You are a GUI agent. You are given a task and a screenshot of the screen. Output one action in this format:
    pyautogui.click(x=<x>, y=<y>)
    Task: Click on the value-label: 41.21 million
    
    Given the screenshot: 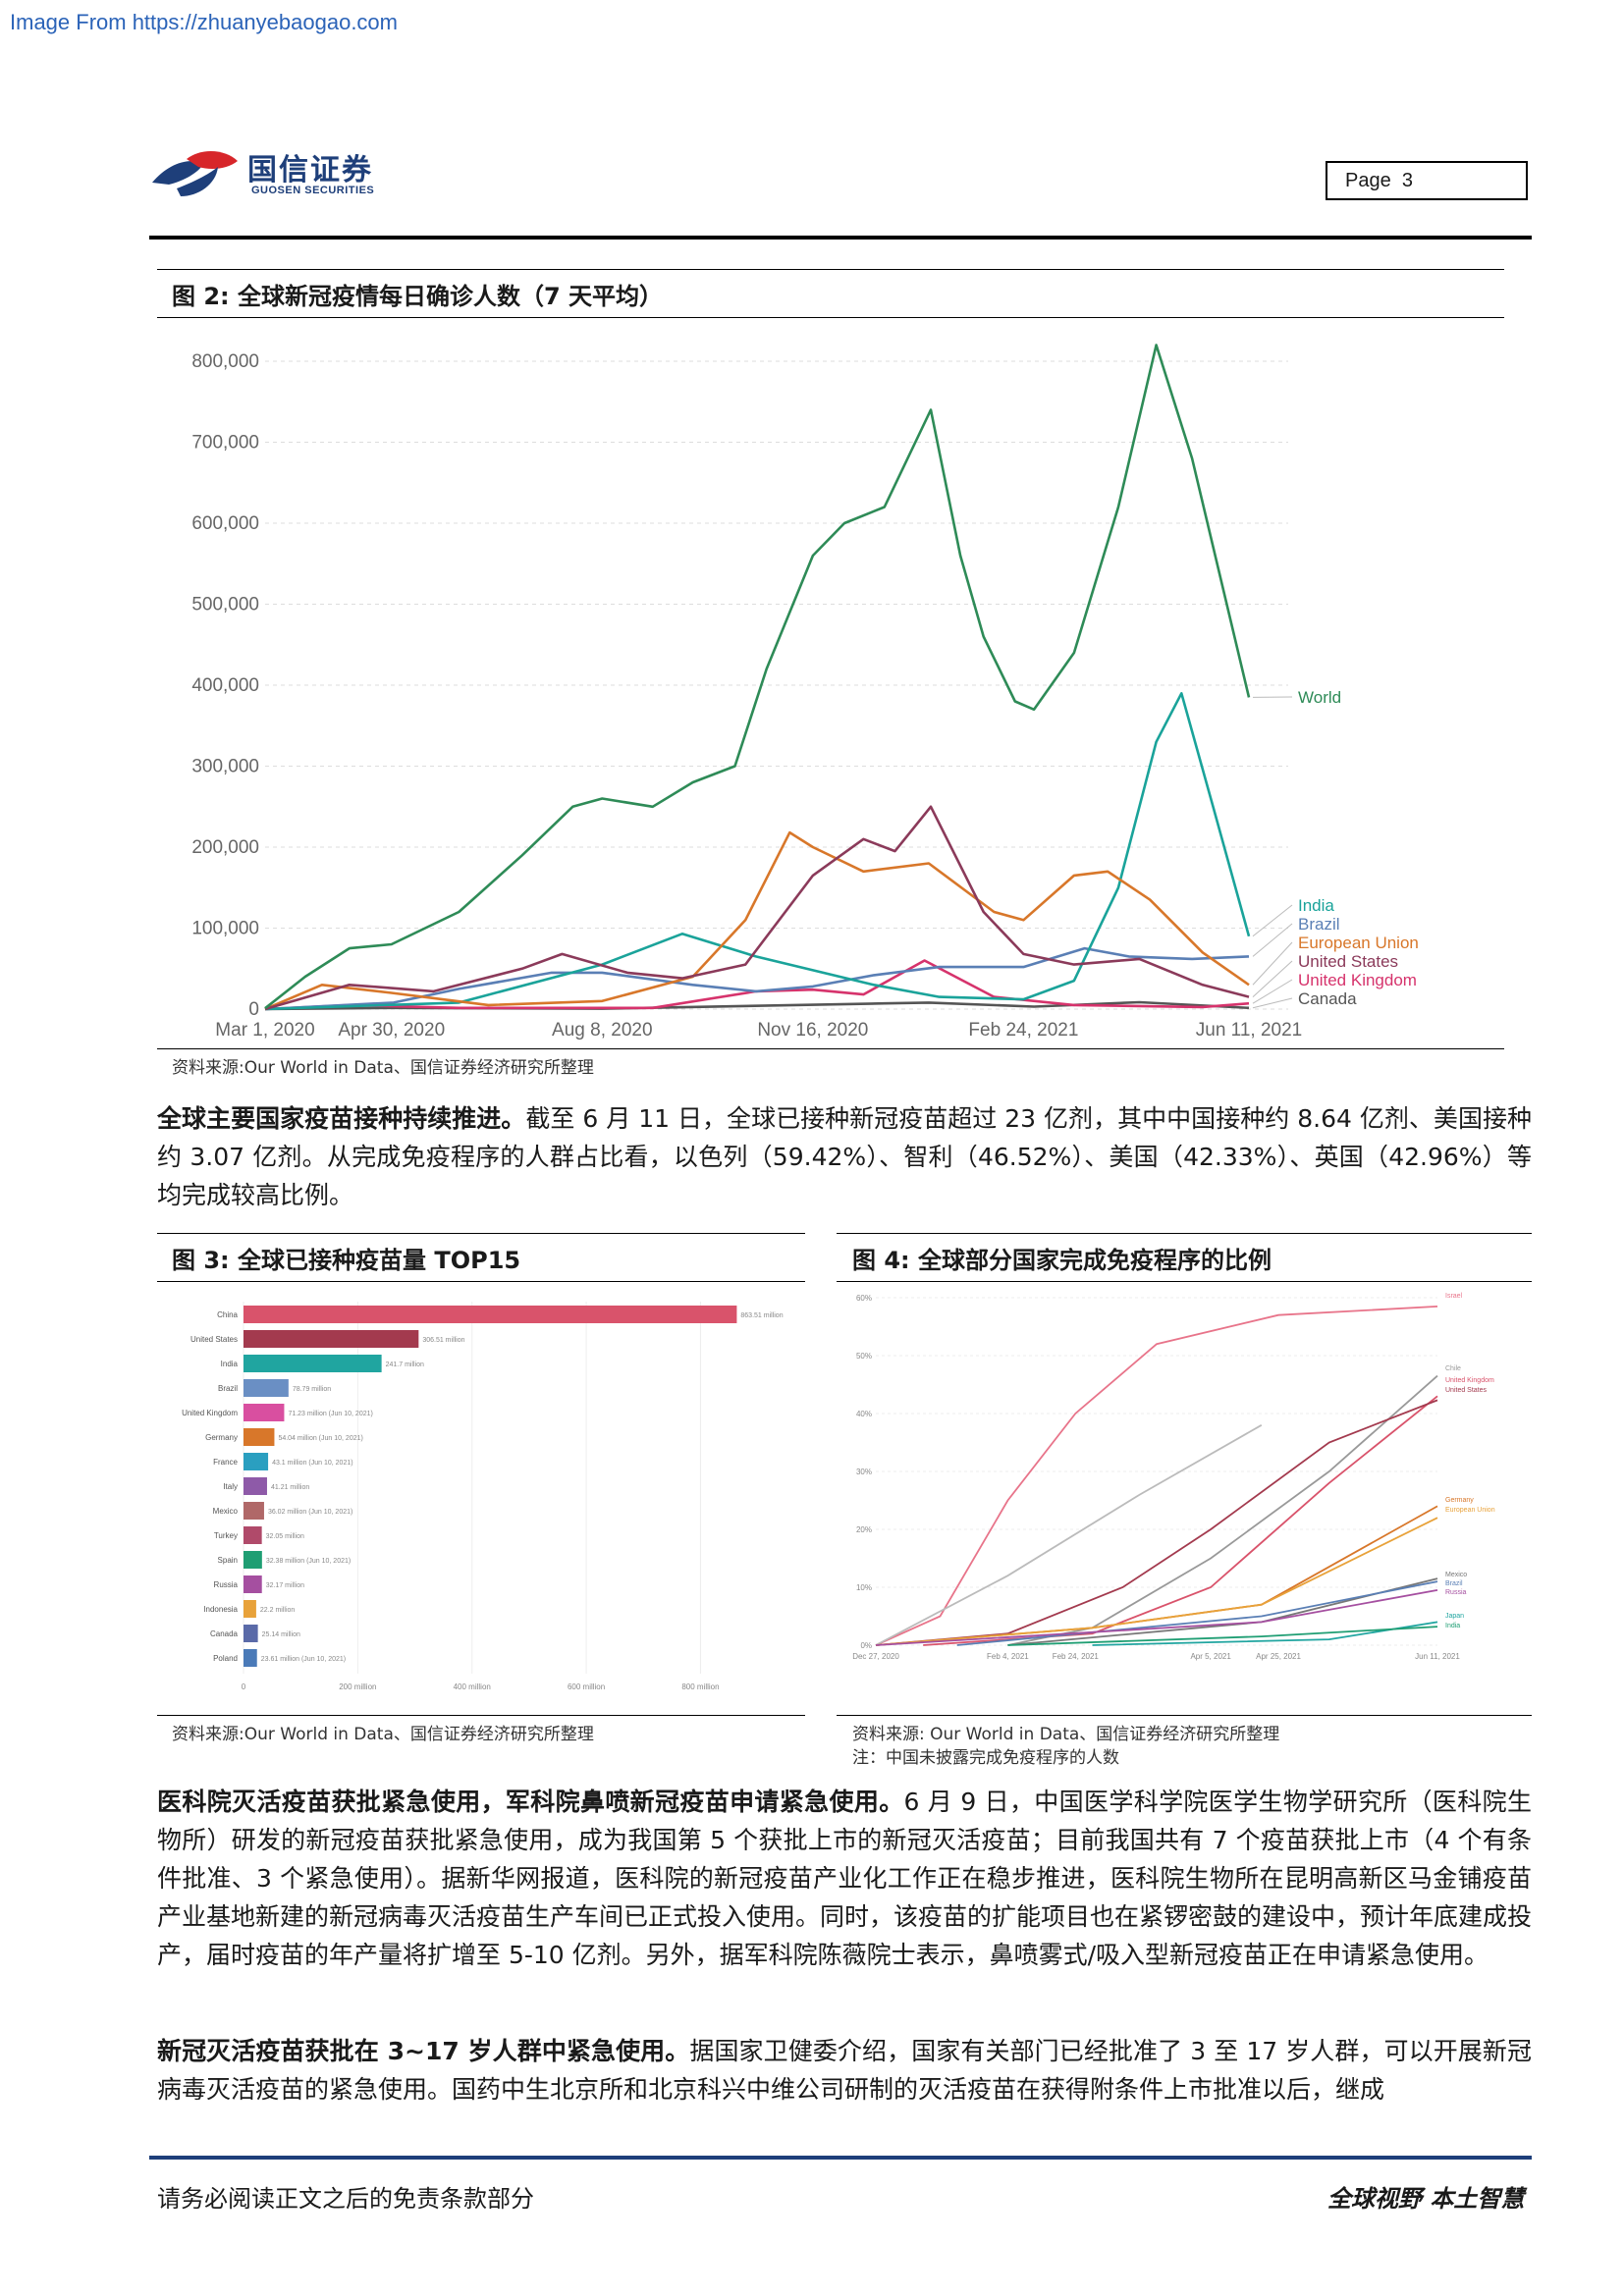 What is the action you would take?
    pyautogui.click(x=290, y=1487)
    